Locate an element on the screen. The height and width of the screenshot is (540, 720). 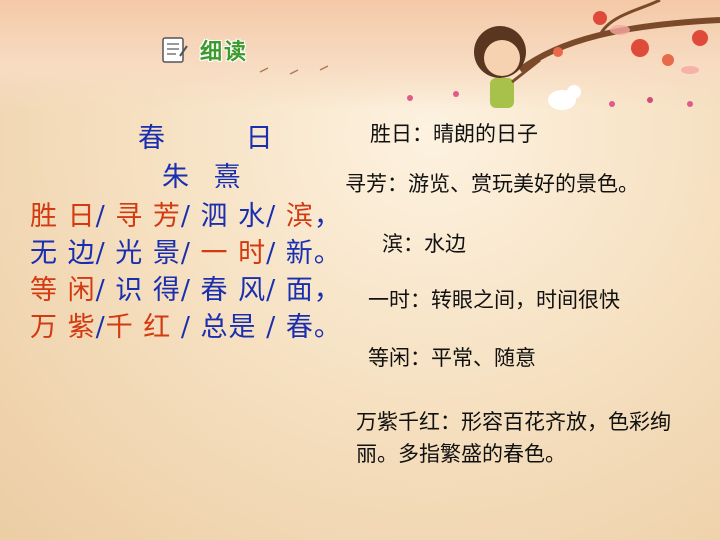
poem-segment: / 新。 is located at coordinates (304, 253).